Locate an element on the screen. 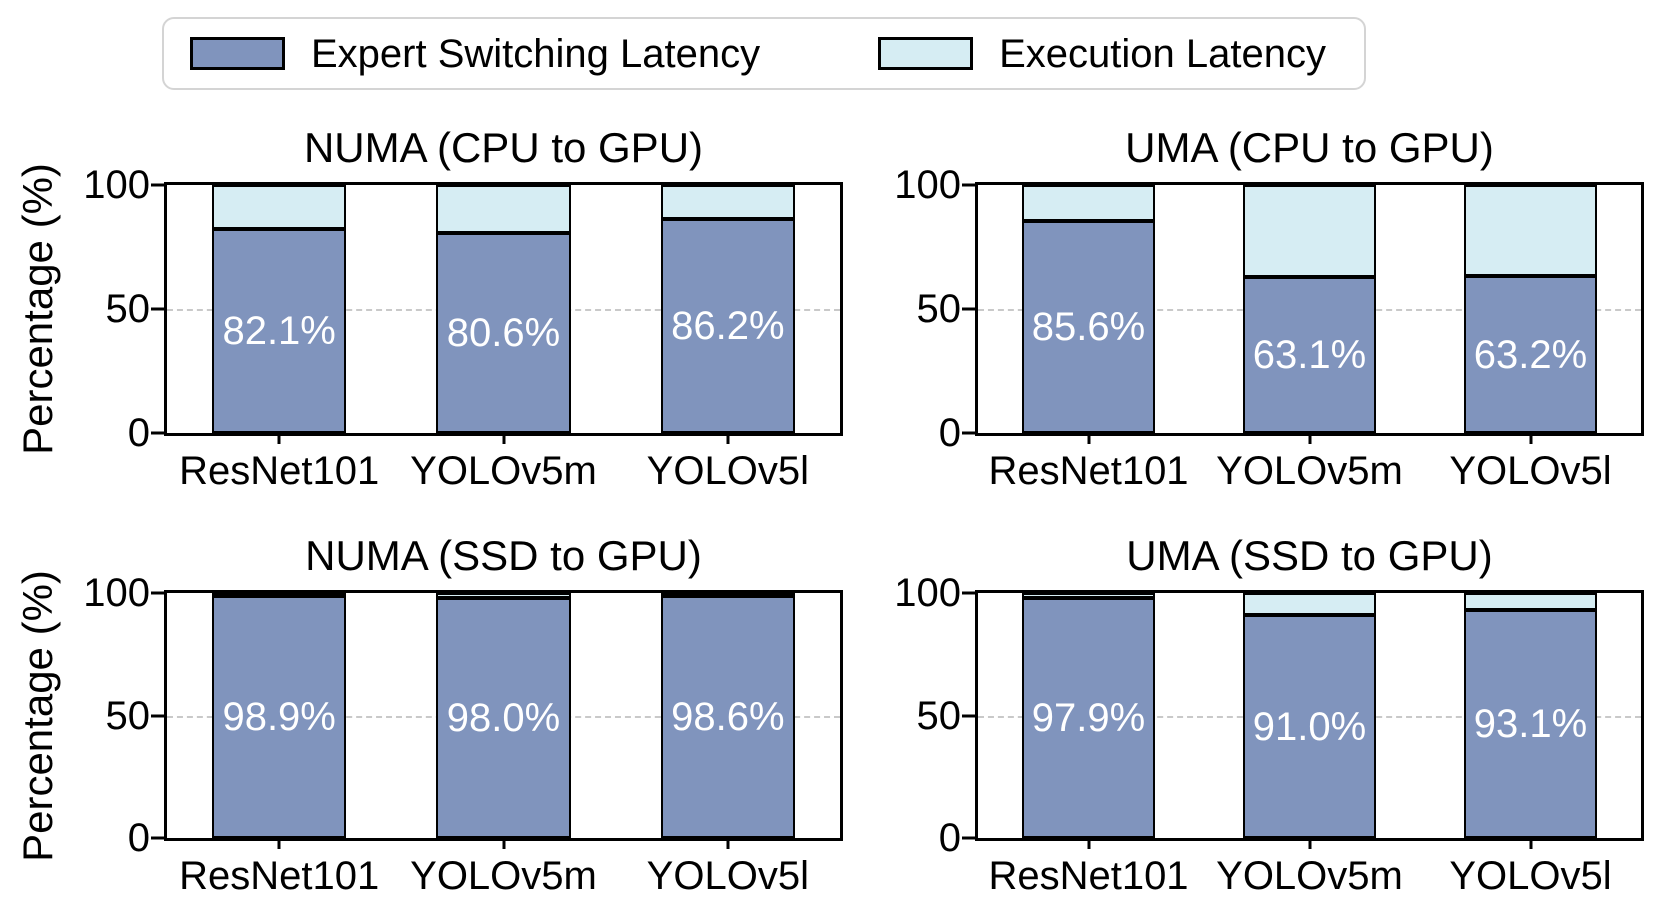 This screenshot has width=1661, height=913. bar-value-label: 98.6% is located at coordinates (728, 717).